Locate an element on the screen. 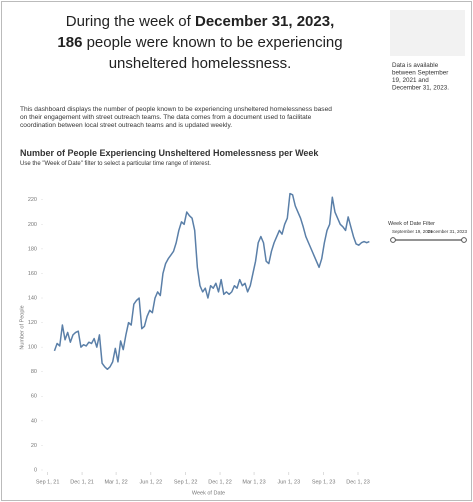 The image size is (473, 502). logo-placeholder is located at coordinates (427, 33).